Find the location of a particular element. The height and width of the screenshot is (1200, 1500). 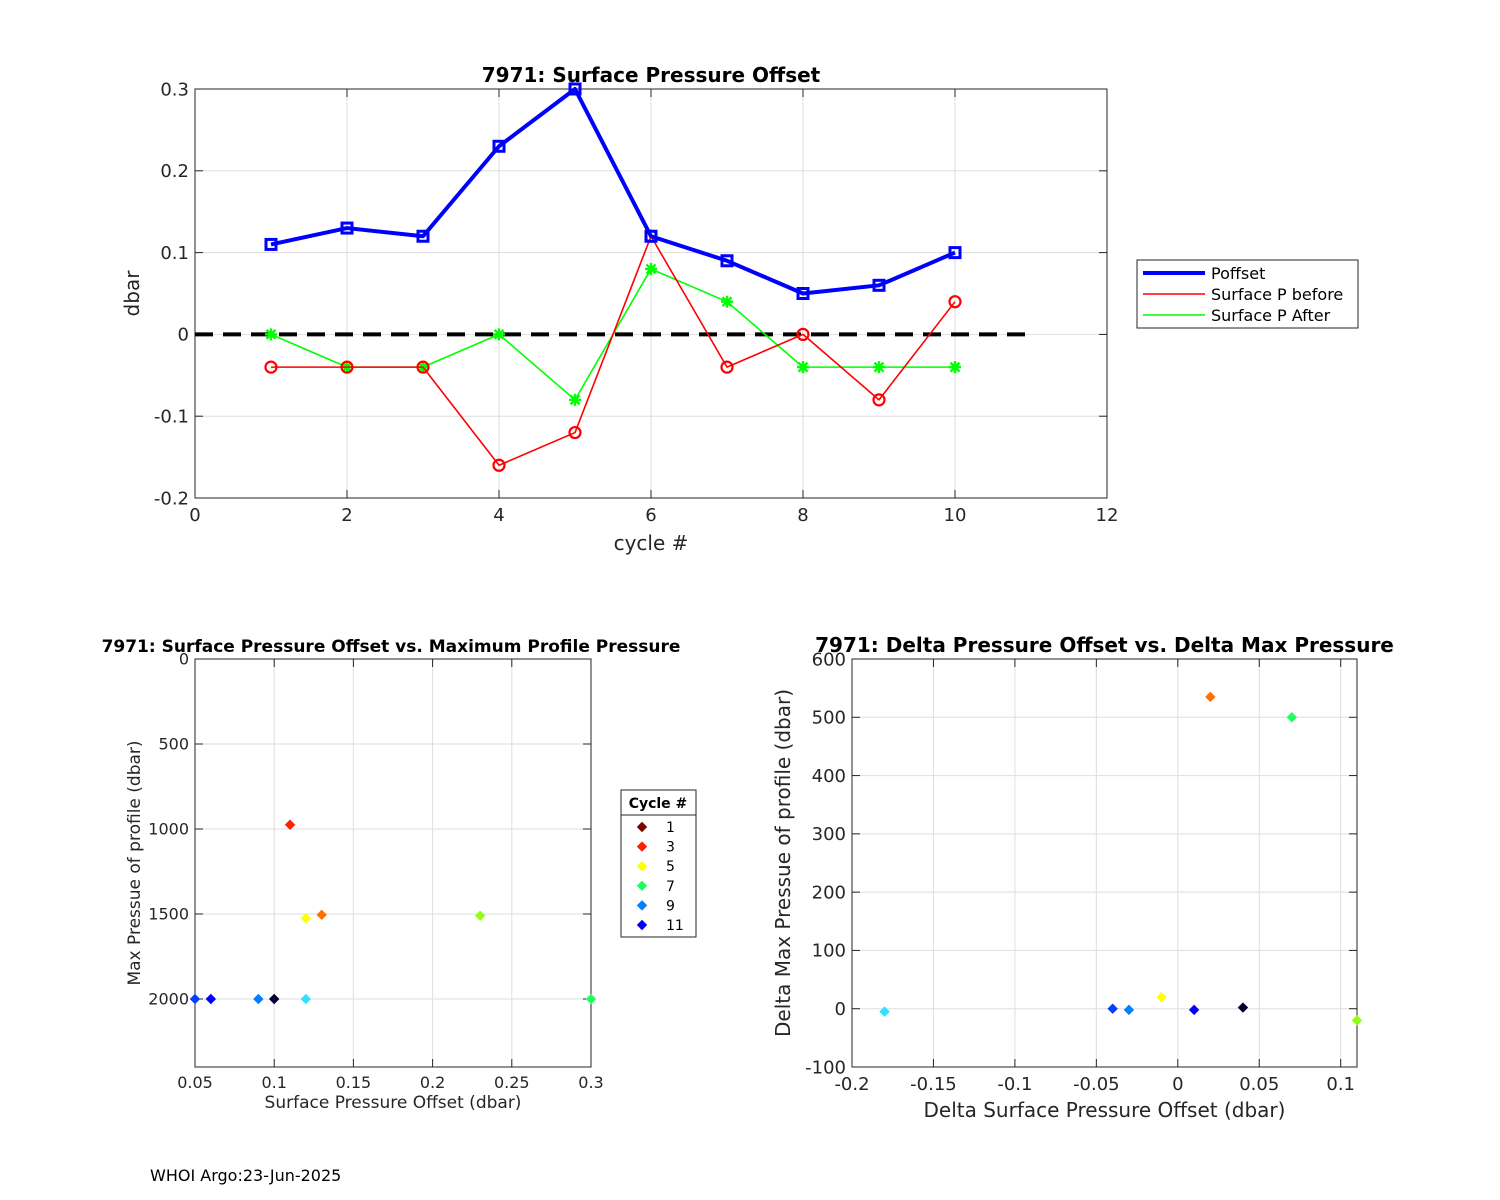

series-poffset is located at coordinates (613, 191).